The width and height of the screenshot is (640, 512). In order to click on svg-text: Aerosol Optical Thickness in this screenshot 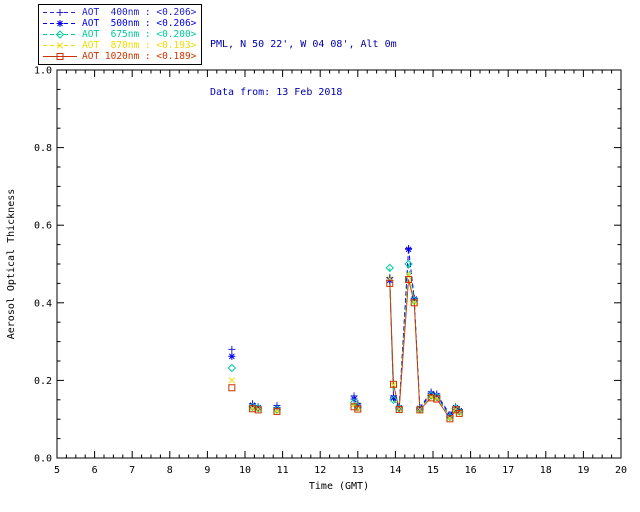, I will do `click(11, 264)`.